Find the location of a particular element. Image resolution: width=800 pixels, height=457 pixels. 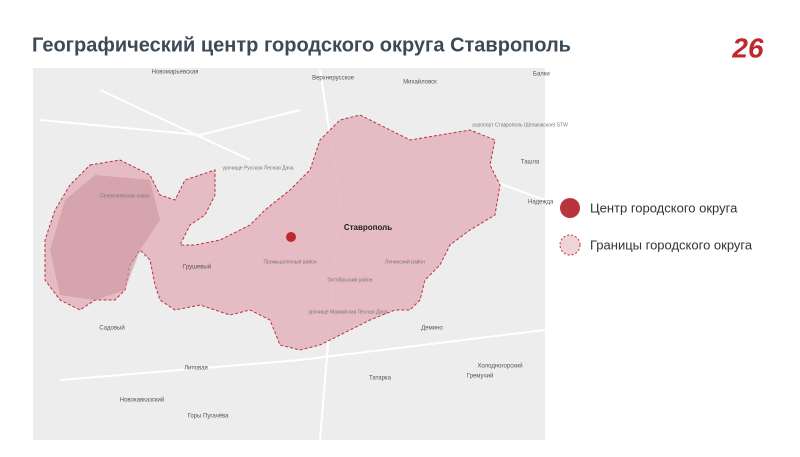

map-label: Горы Пугачёва is located at coordinates (209, 417).